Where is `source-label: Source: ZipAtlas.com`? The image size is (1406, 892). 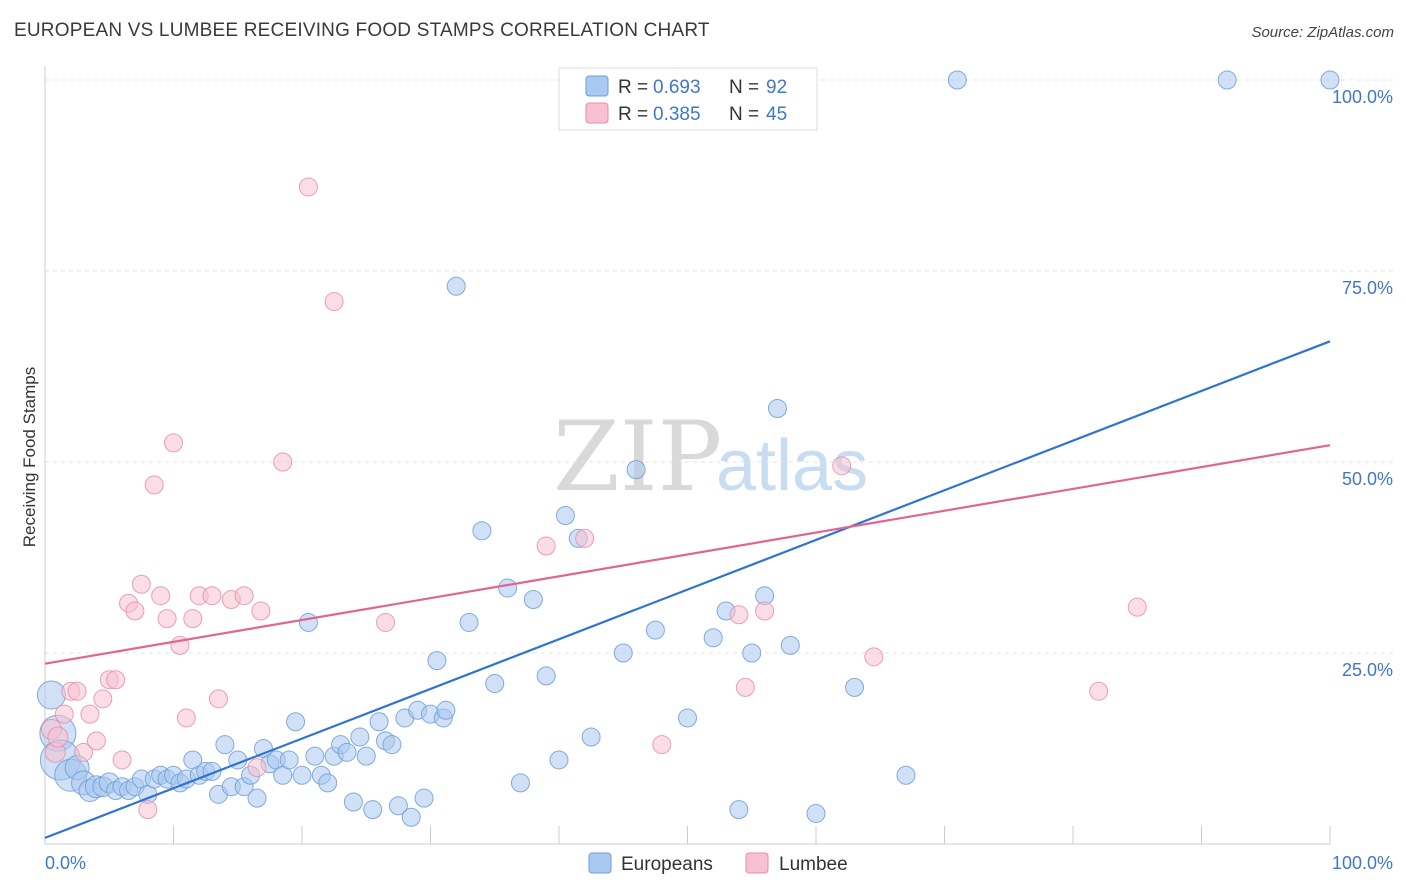 source-label: Source: ZipAtlas.com is located at coordinates (1322, 32).